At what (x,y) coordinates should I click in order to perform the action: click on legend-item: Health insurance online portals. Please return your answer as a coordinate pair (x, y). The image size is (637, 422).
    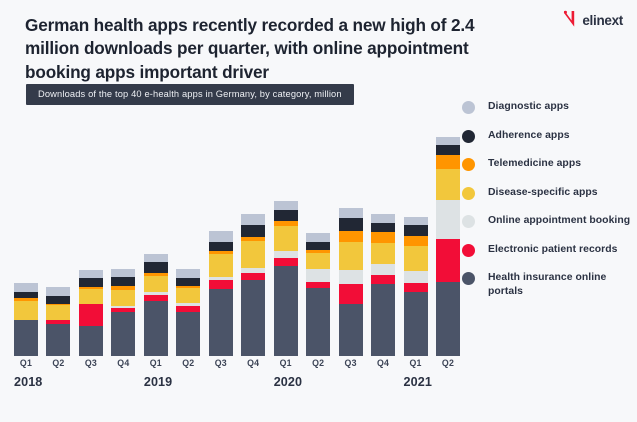
    Looking at the image, I should click on (547, 285).